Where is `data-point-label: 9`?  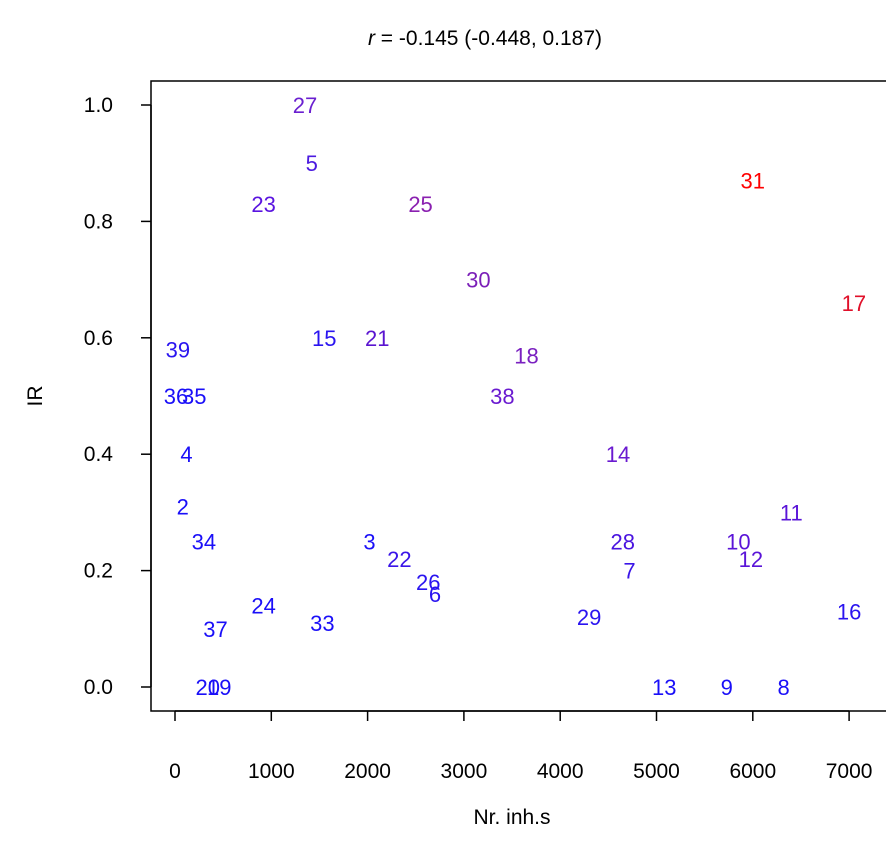 data-point-label: 9 is located at coordinates (727, 687).